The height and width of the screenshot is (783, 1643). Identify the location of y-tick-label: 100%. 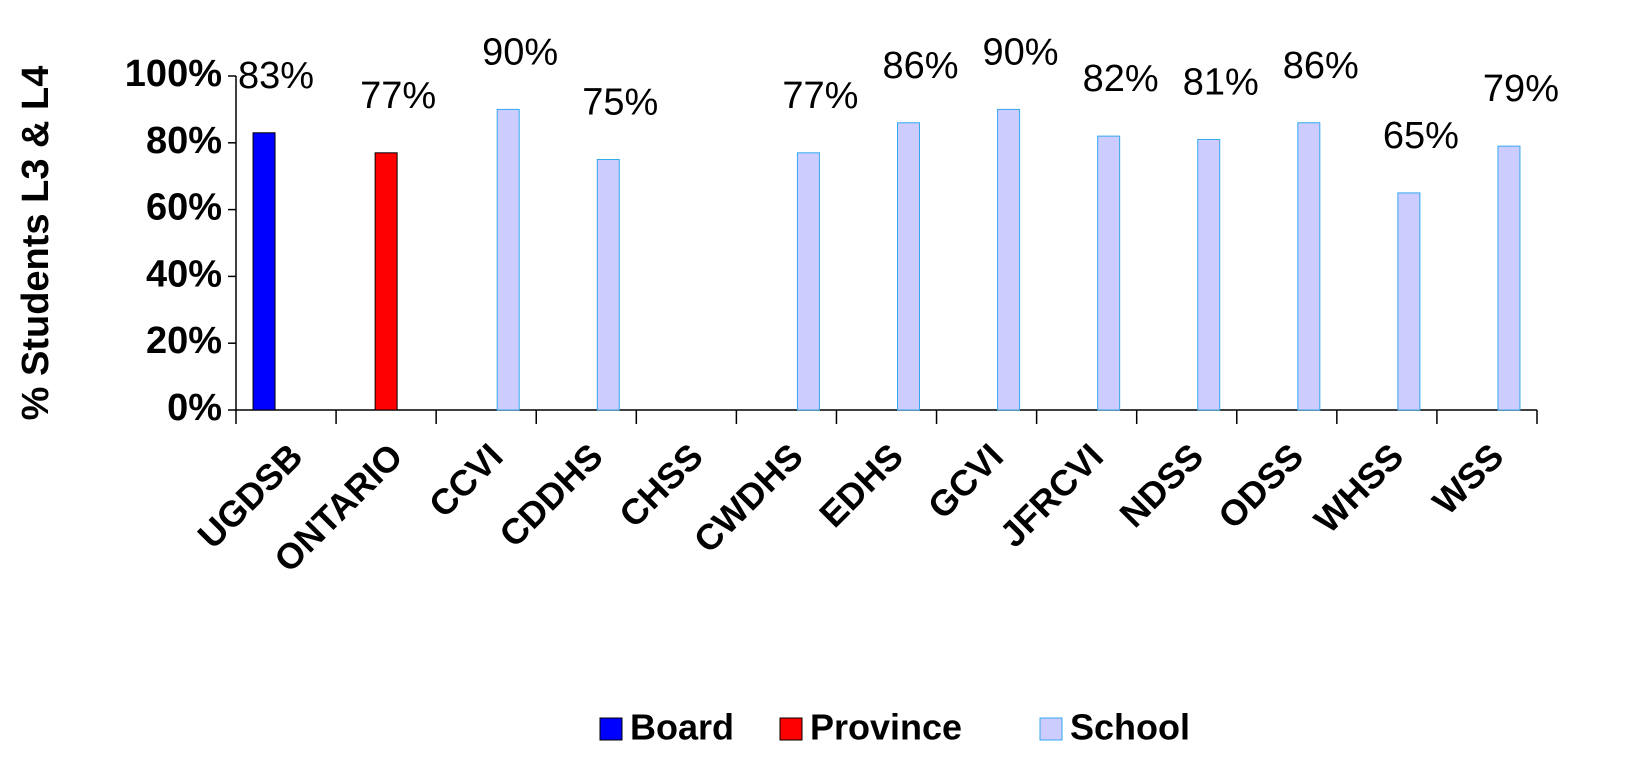
(173, 74).